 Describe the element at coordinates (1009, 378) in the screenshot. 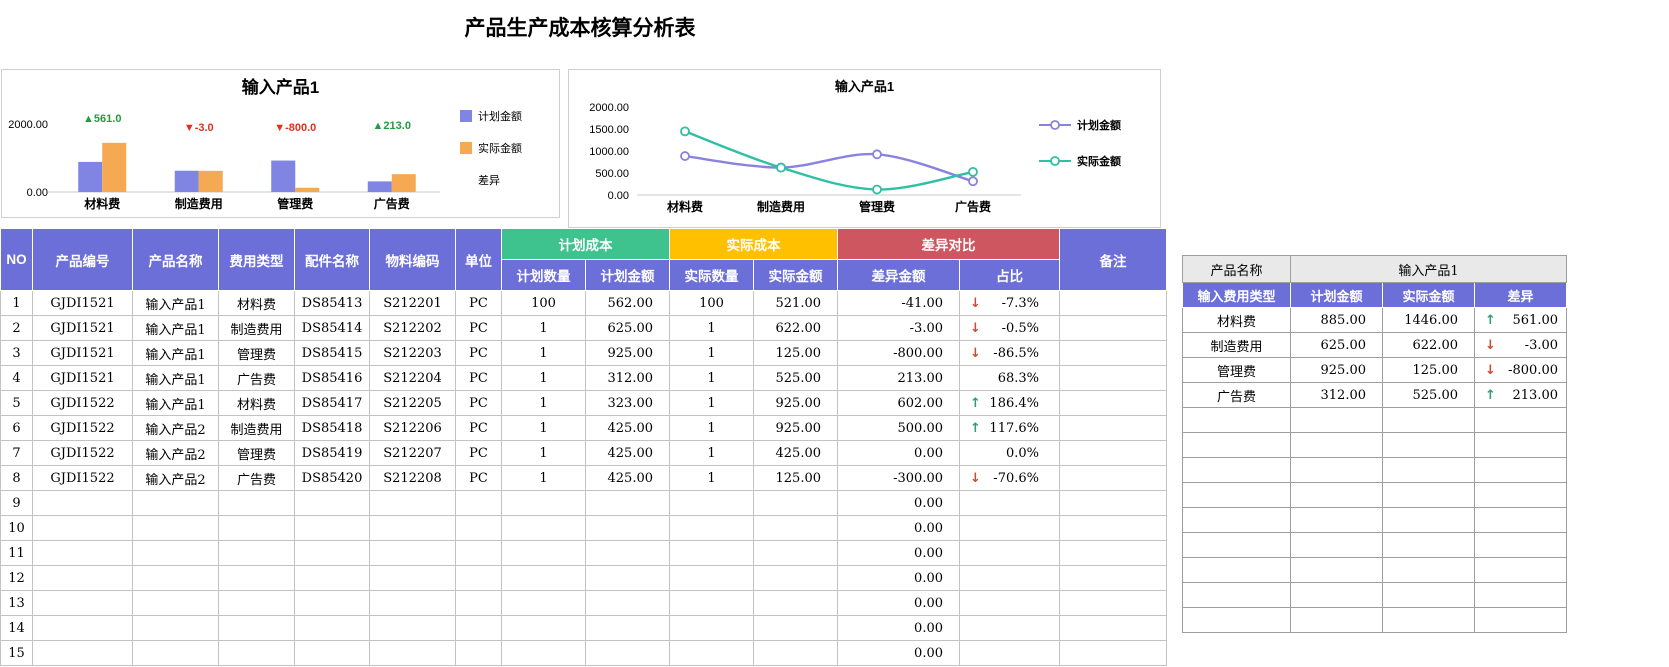

I see `cell-ratio: 68.3%` at that location.